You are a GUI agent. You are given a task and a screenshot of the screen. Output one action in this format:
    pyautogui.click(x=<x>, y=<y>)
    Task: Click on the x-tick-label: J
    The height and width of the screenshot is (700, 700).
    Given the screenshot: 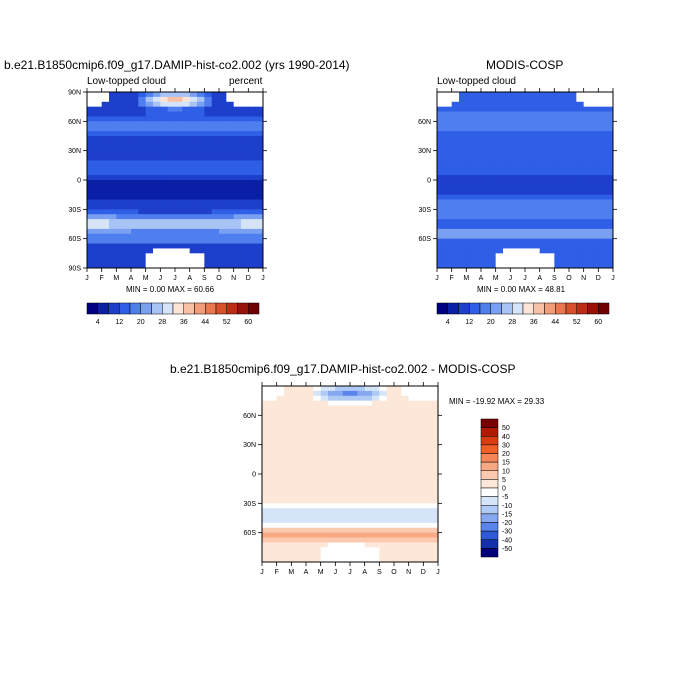 What is the action you would take?
    pyautogui.click(x=437, y=278)
    